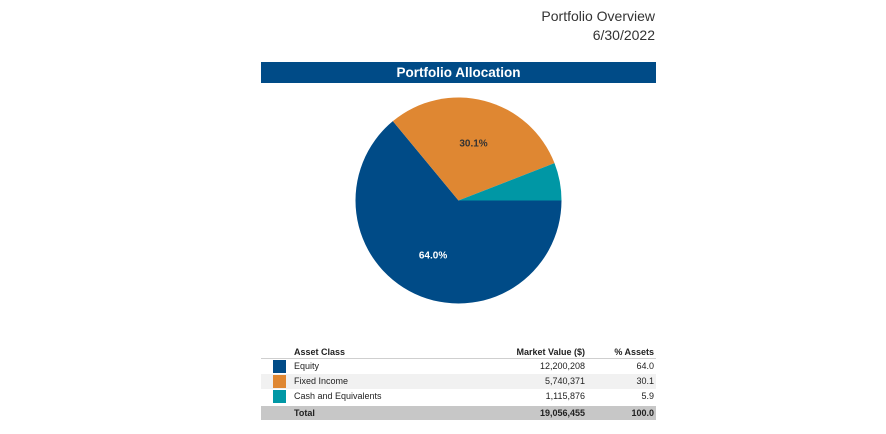 This screenshot has height=434, width=886. I want to click on pie-label-equity: 64.0%, so click(433, 256).